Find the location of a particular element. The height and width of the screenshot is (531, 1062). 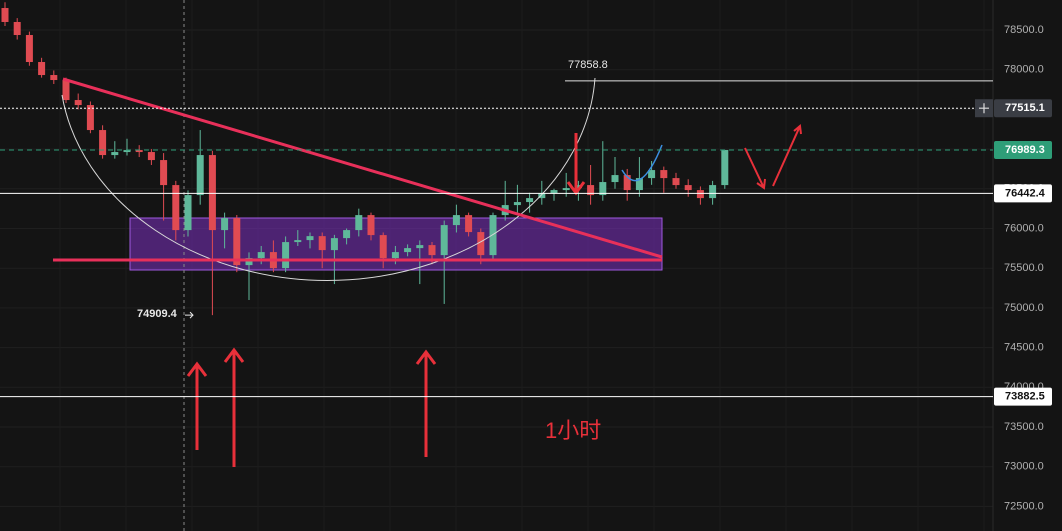

price-tag-label: 73882.5 is located at coordinates (1025, 397).